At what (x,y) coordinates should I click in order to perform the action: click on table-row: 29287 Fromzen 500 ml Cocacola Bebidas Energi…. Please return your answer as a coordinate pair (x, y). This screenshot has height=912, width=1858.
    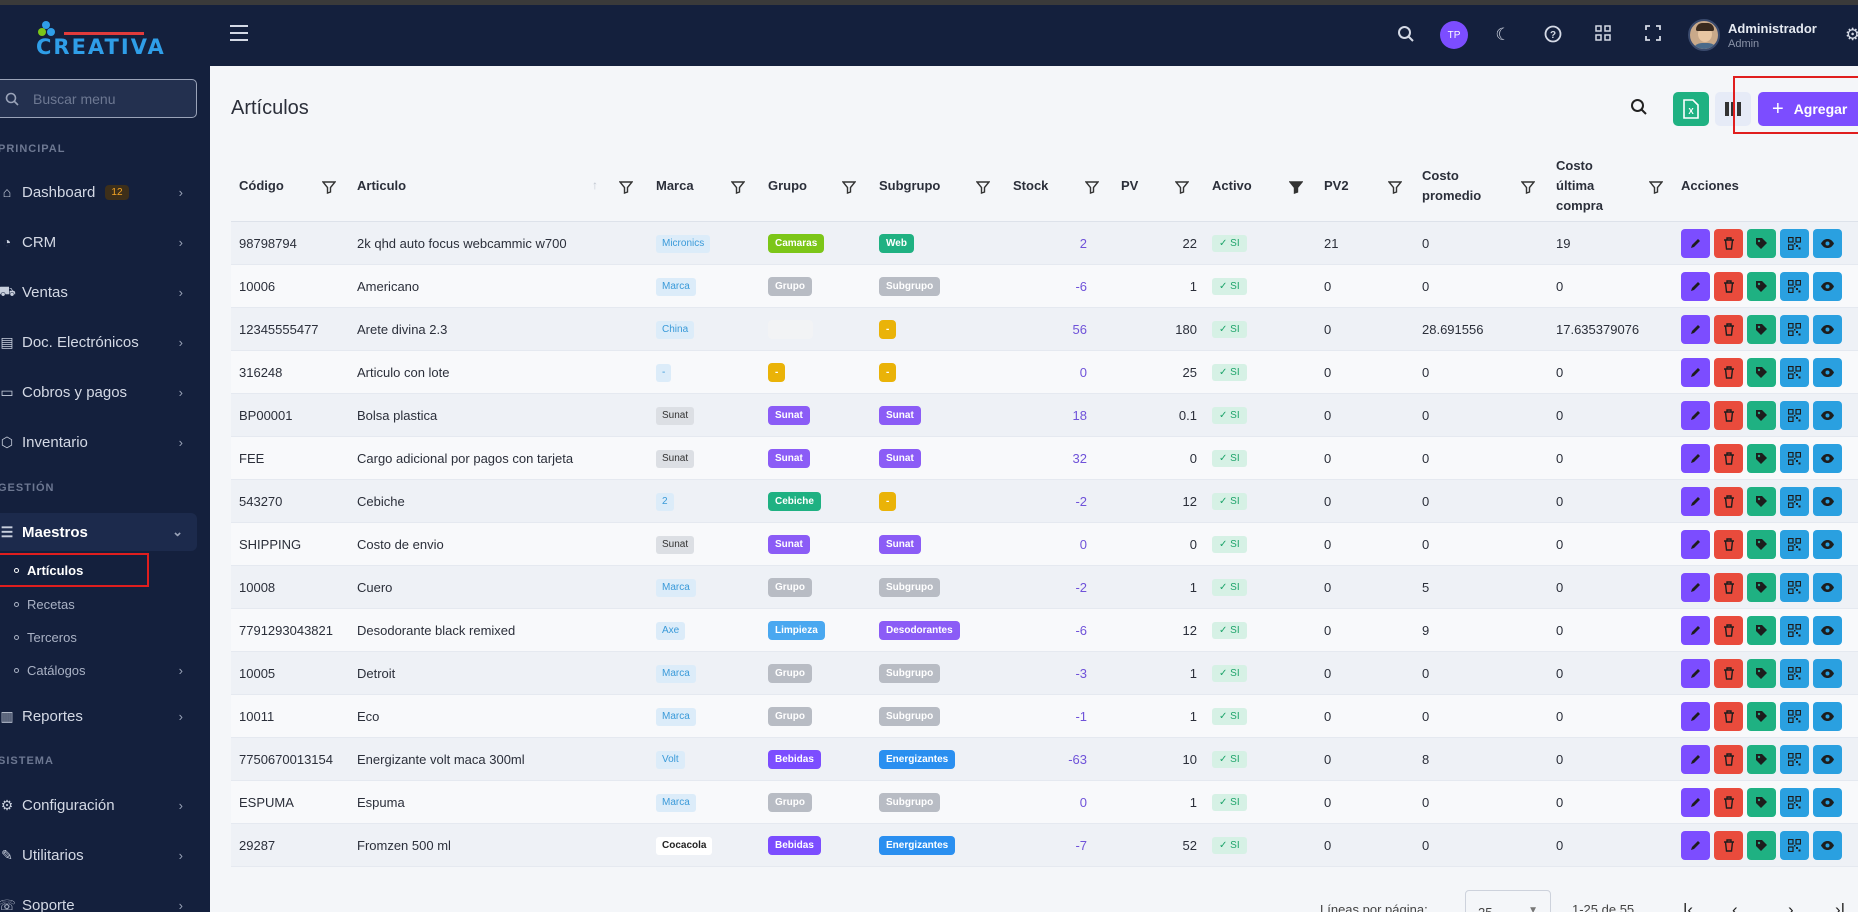
    Looking at the image, I should click on (1044, 845).